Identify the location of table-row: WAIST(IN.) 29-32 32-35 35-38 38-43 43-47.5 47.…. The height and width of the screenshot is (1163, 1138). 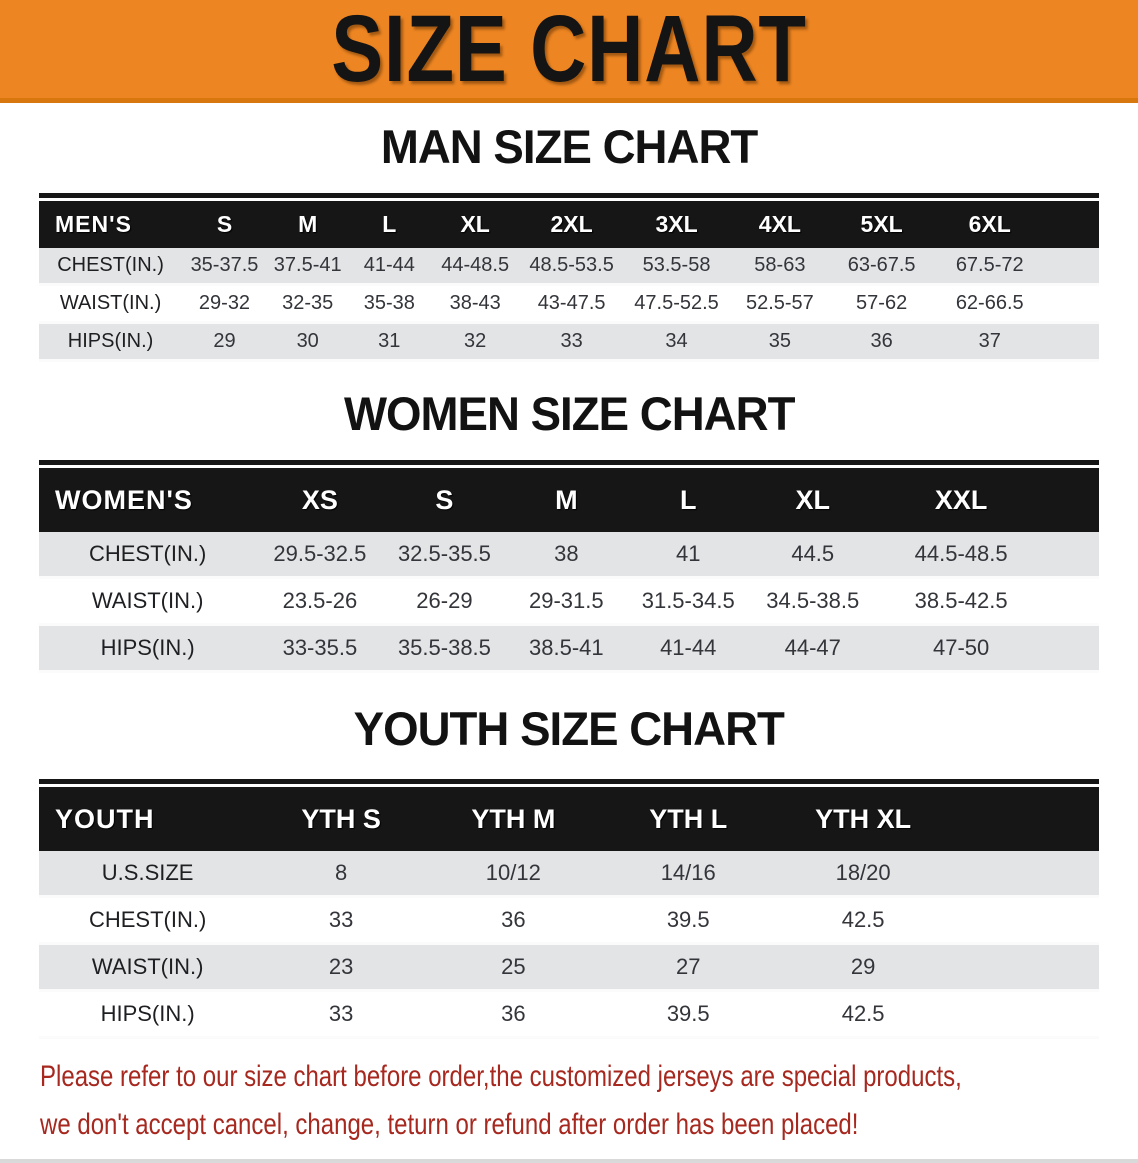
(569, 304).